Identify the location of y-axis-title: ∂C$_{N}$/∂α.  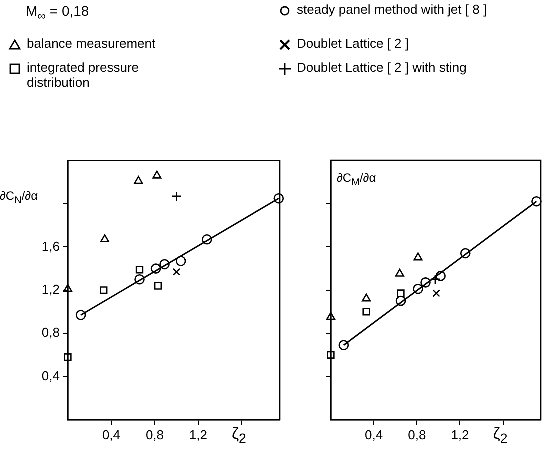
(19, 197).